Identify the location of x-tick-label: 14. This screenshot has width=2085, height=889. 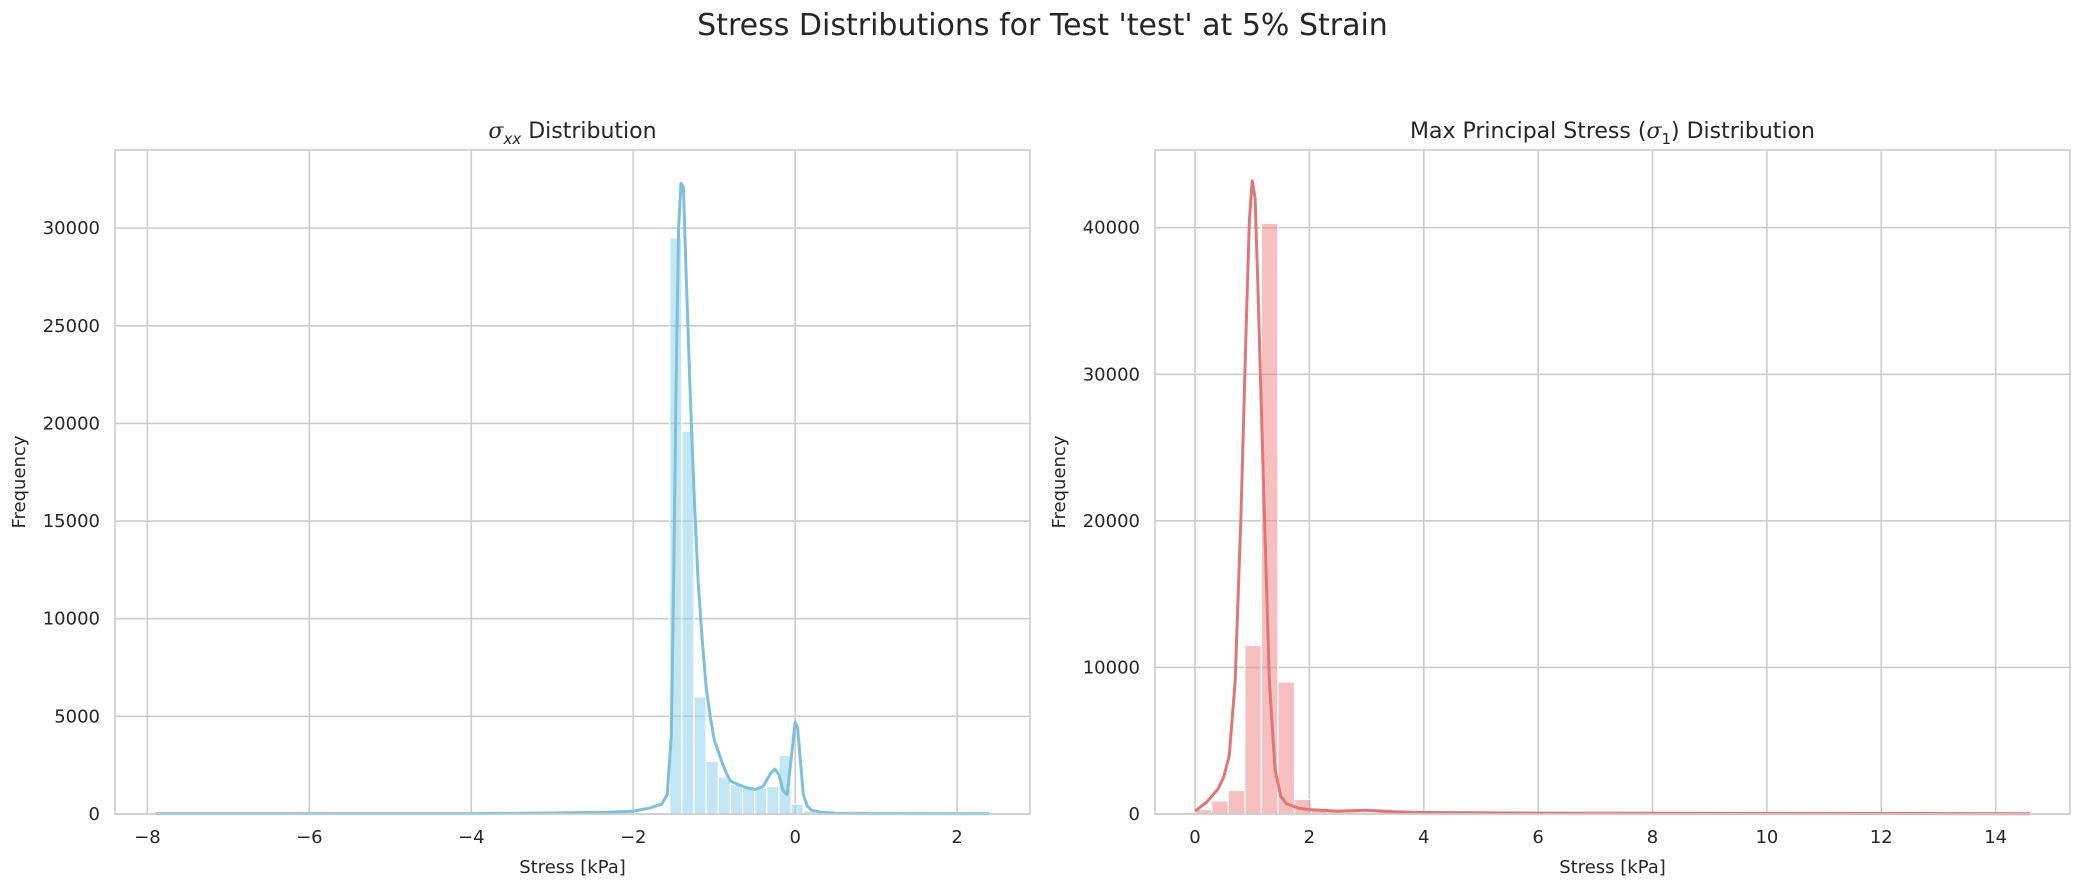
(1995, 837).